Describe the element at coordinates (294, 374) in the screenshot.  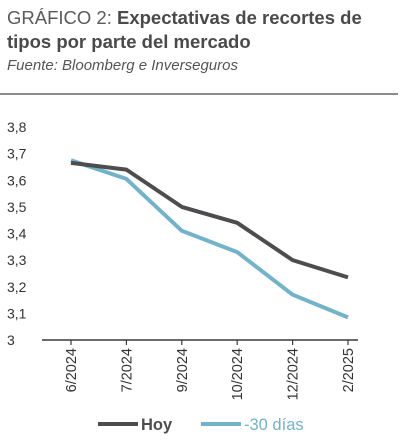
I see `x-tick-label: 12/2024` at that location.